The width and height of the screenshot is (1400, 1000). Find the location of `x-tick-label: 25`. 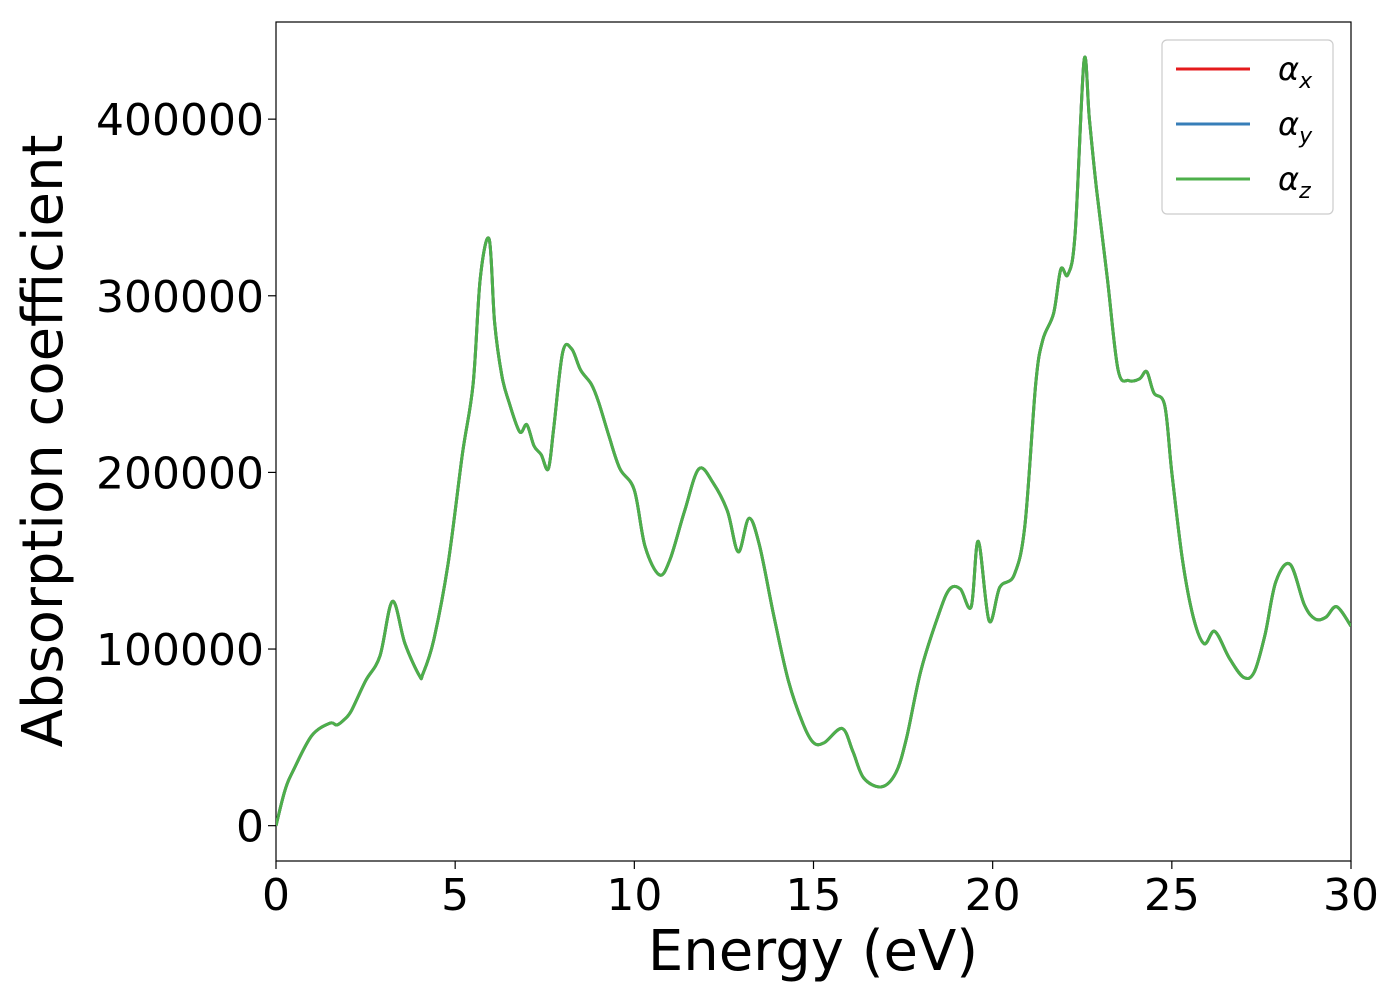

x-tick-label: 25 is located at coordinates (1172, 895).